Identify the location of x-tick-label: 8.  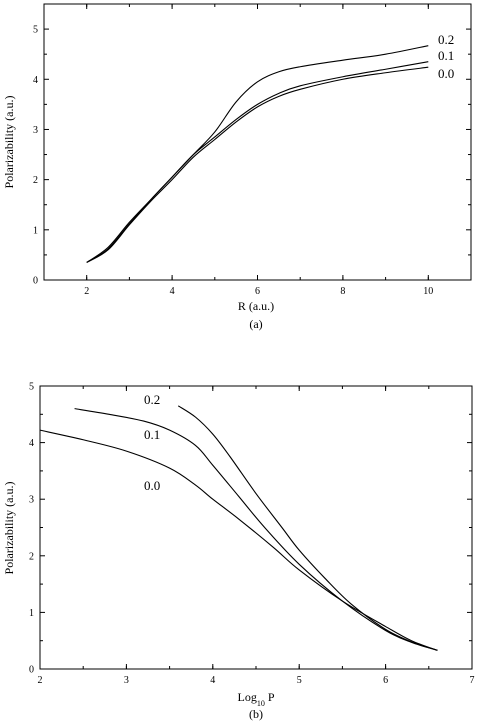
(342, 291).